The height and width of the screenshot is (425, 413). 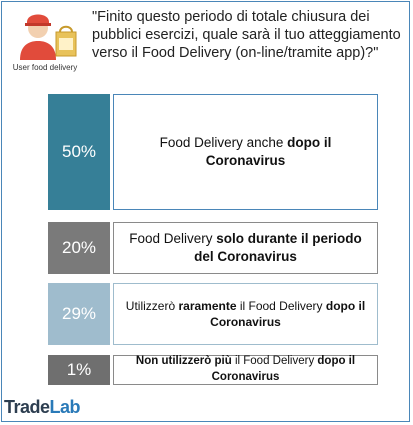 What do you see at coordinates (207, 305) in the screenshot?
I see `answer-text-bold: raramente` at bounding box center [207, 305].